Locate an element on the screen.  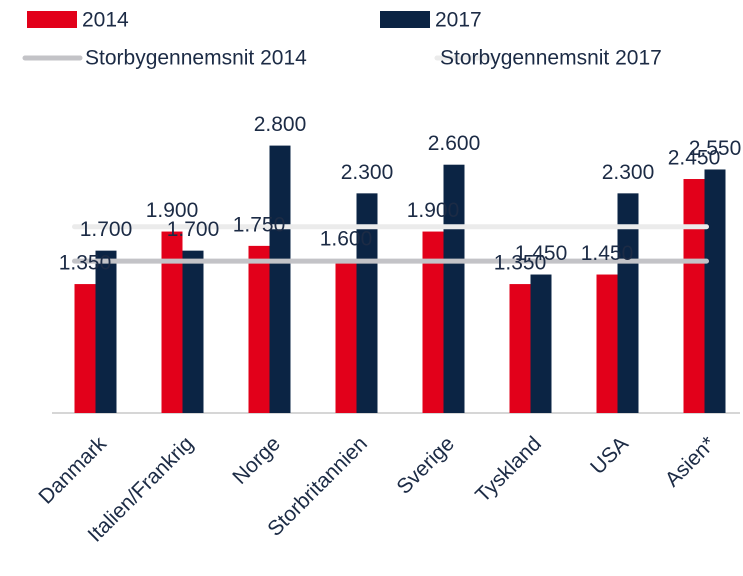
legend-label: 2017 is located at coordinates (458, 20).